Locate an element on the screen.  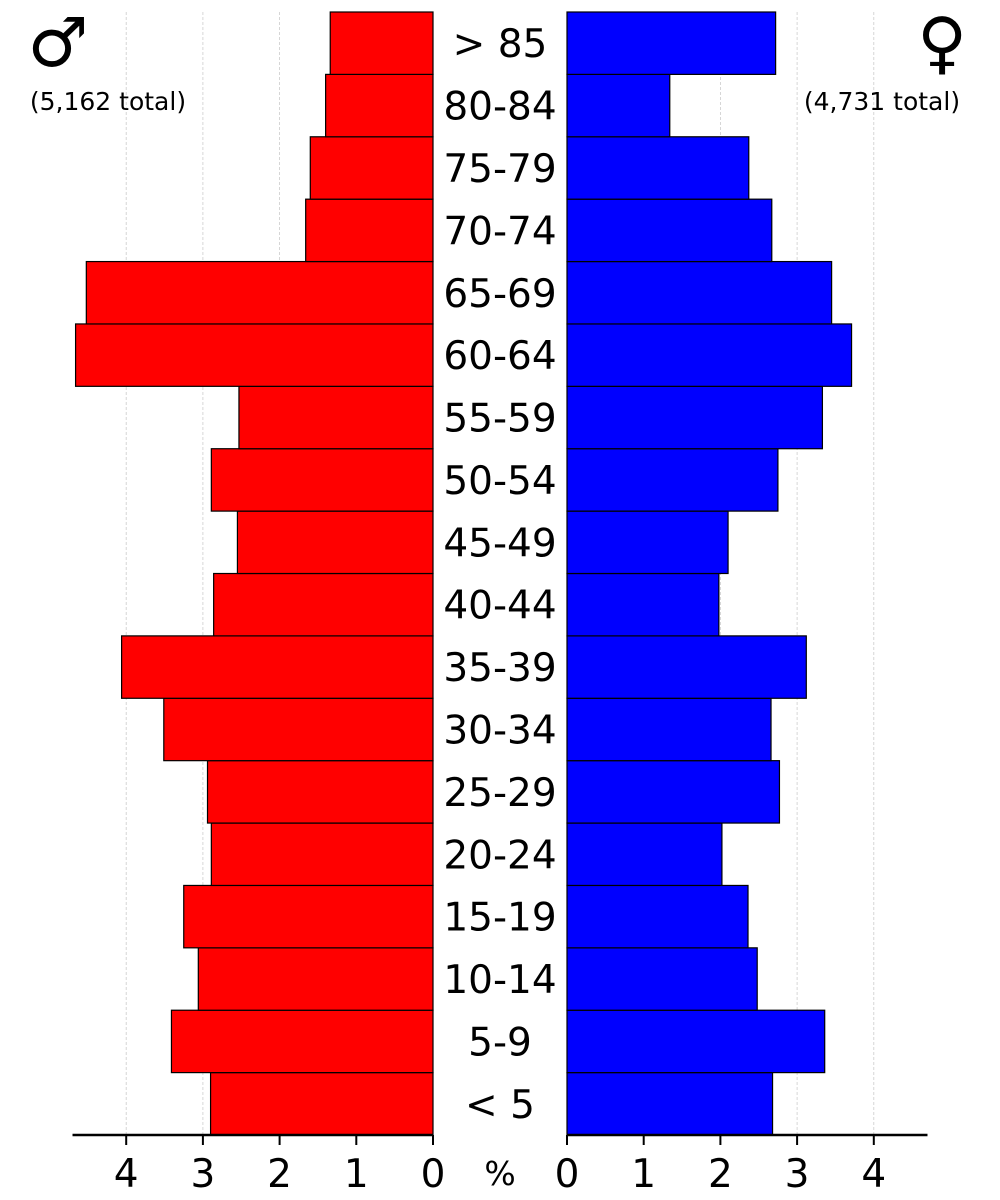
age-group-label: < 5 is located at coordinates (500, 1105).